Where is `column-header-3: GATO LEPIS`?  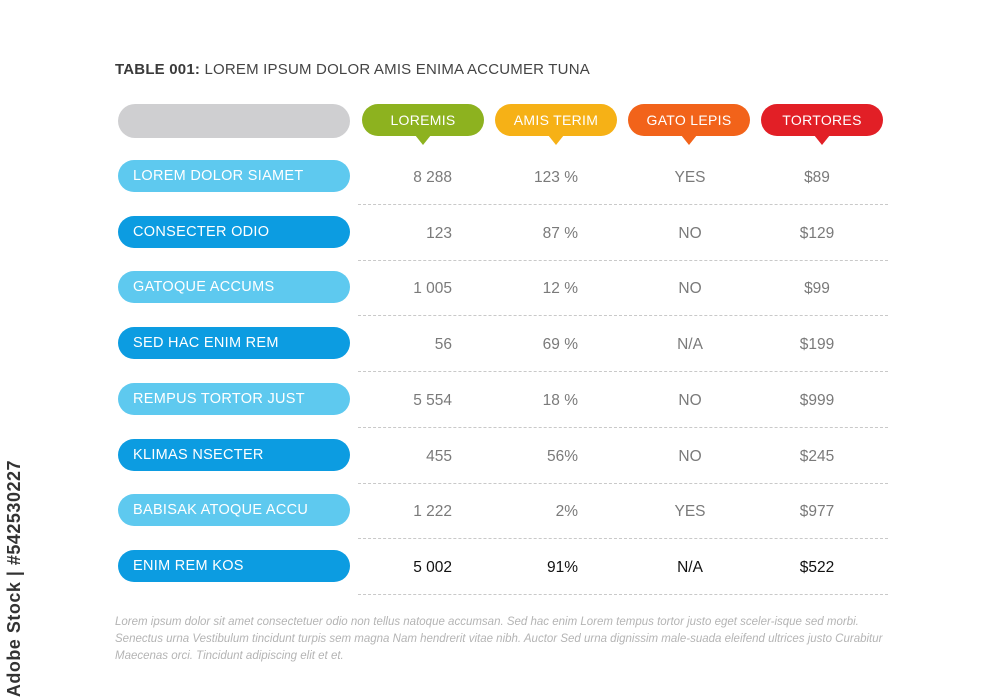 column-header-3: GATO LEPIS is located at coordinates (689, 124).